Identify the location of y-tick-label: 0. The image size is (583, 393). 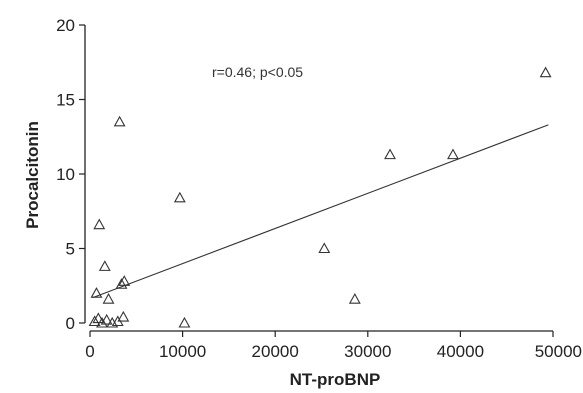
(70, 323).